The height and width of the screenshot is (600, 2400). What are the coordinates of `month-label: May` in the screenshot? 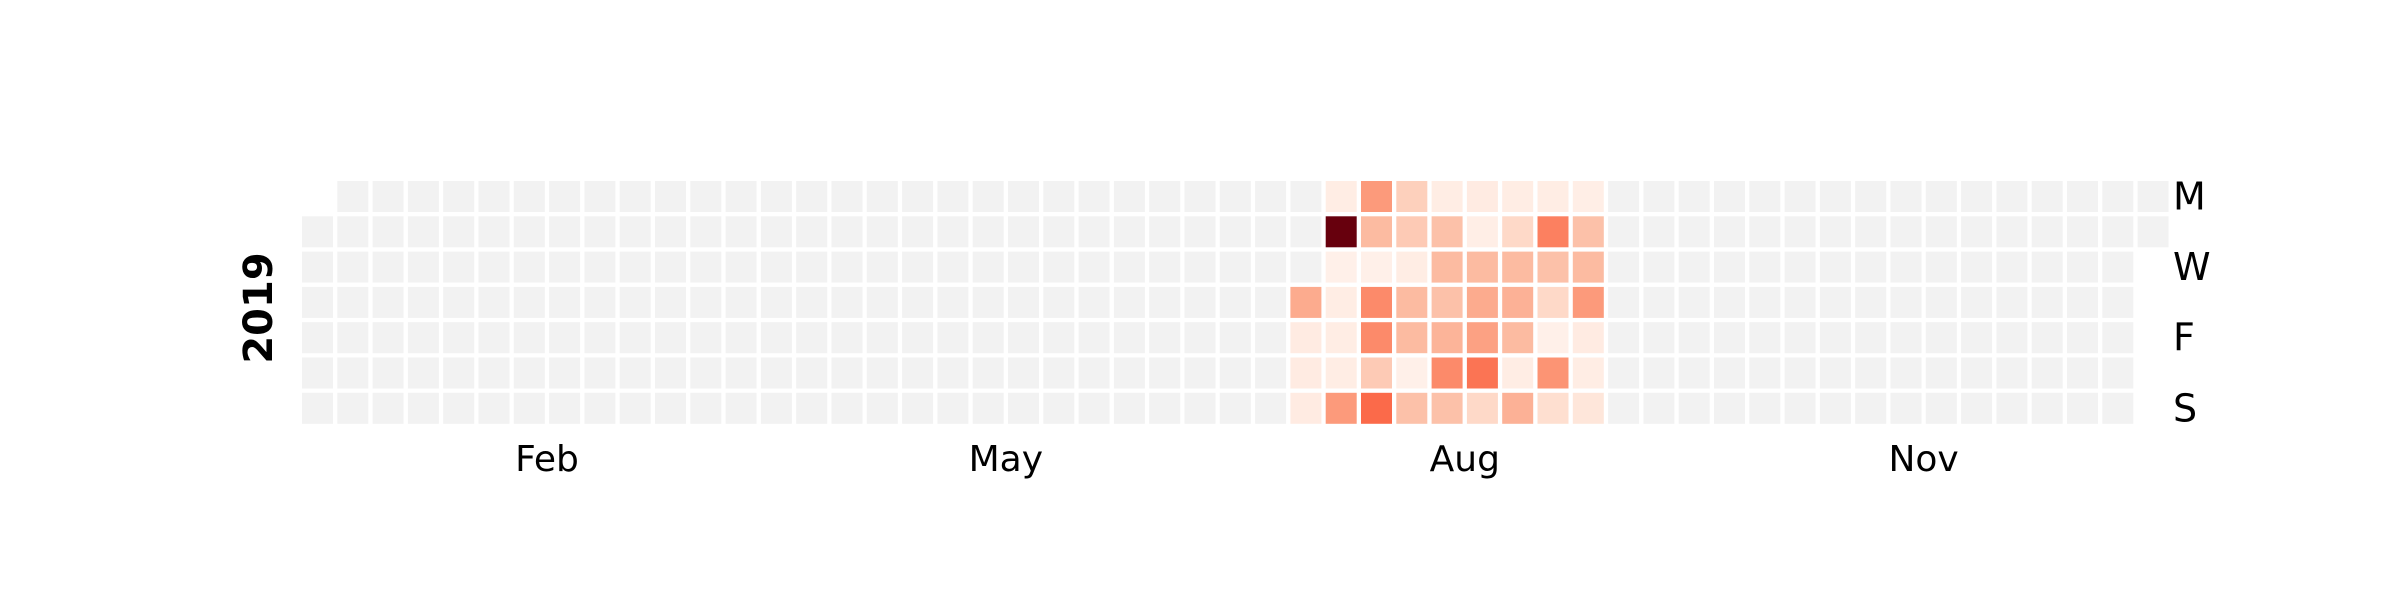 It's located at (1006, 459).